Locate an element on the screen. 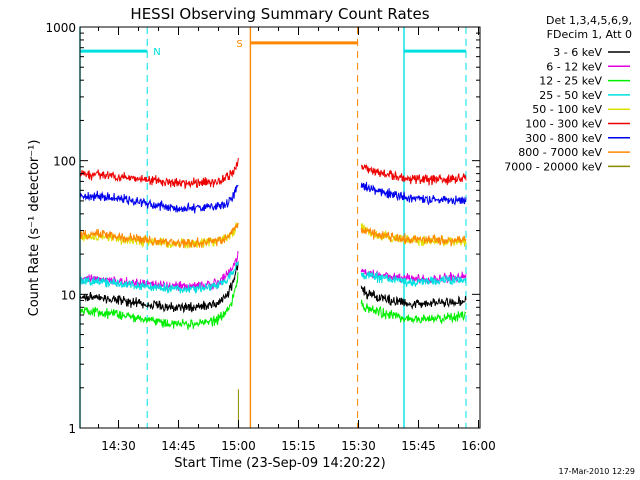 The width and height of the screenshot is (640, 480). legend-label-3: 25 - 50 keV is located at coordinates (570, 95).